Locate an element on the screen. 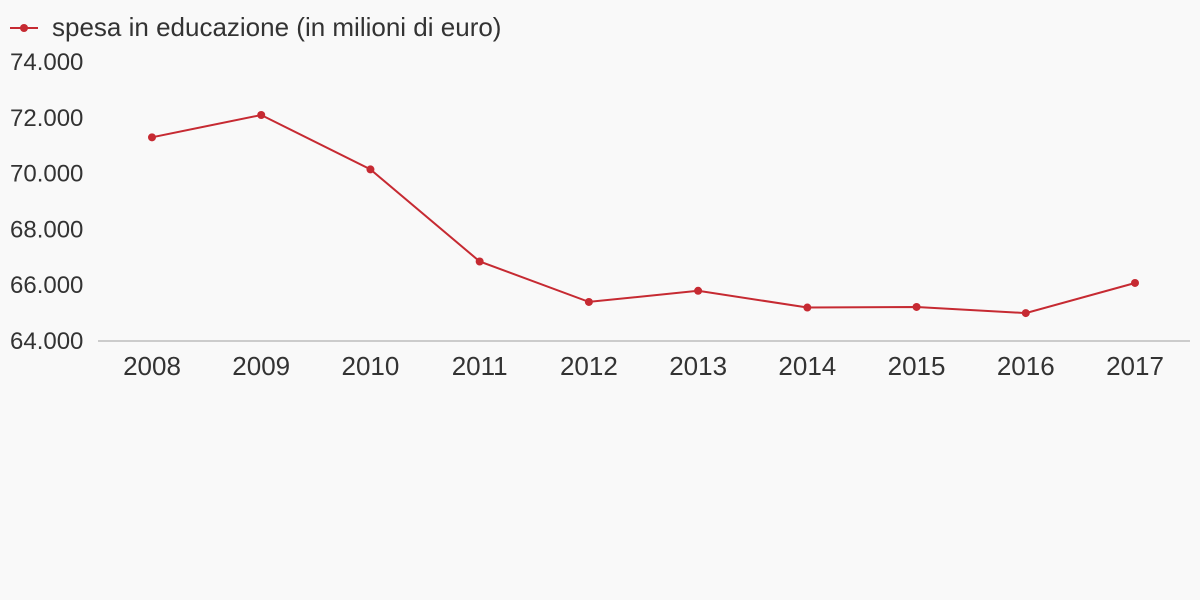 The width and height of the screenshot is (1200, 600). x-tick-label: 2010 is located at coordinates (371, 366).